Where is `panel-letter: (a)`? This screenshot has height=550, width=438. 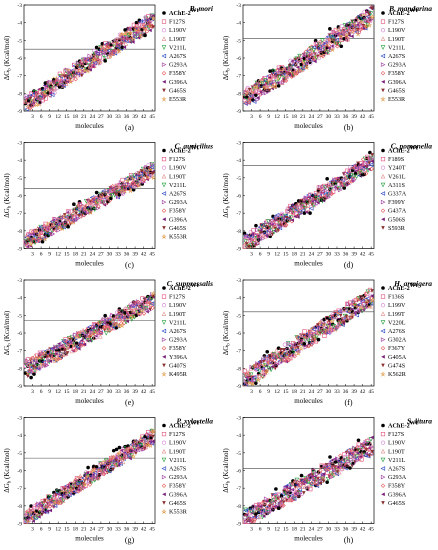
panel-letter: (a) is located at coordinates (129, 127).